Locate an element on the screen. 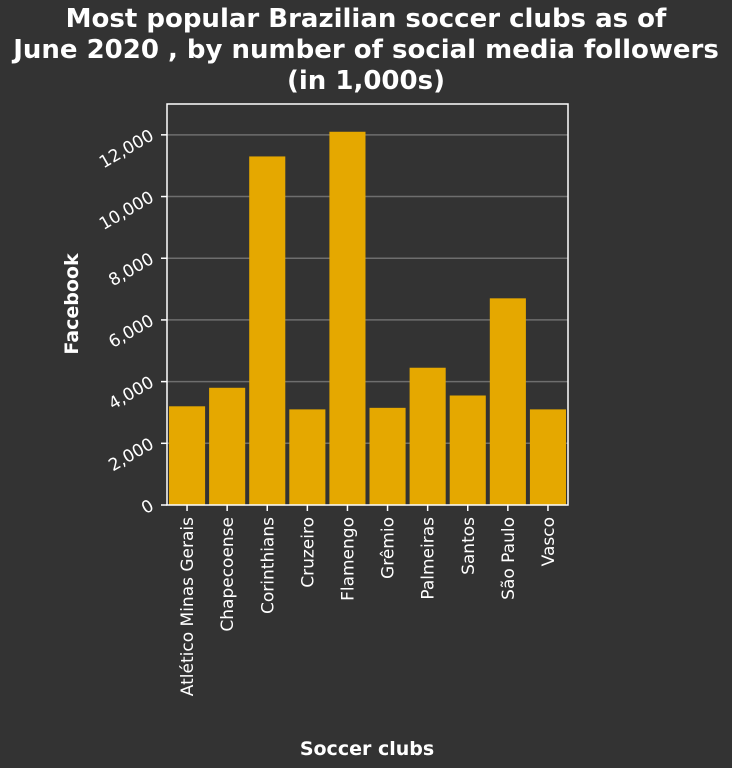  x-tick-label: Chapecoense is located at coordinates (228, 574).